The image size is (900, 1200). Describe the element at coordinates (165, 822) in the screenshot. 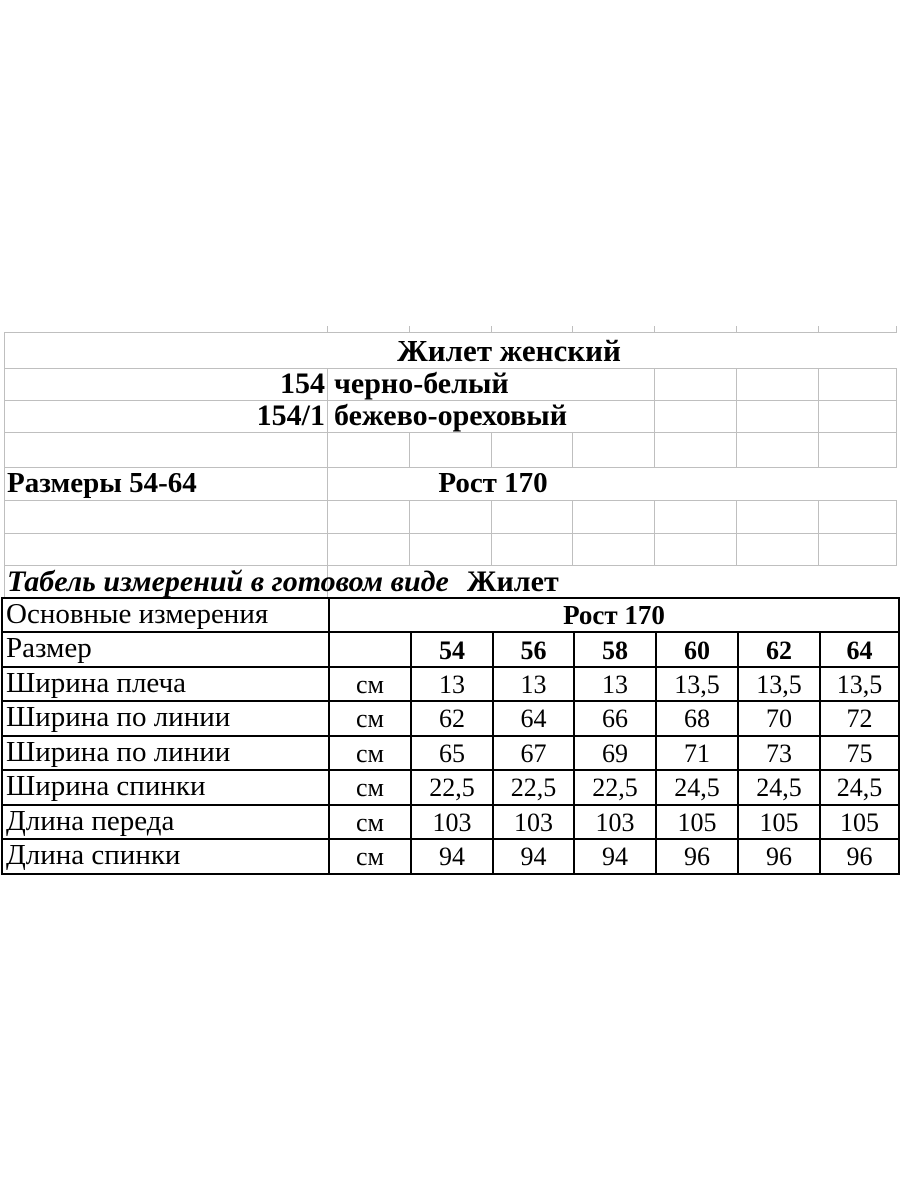

I see `measure-label: Длина переда` at that location.